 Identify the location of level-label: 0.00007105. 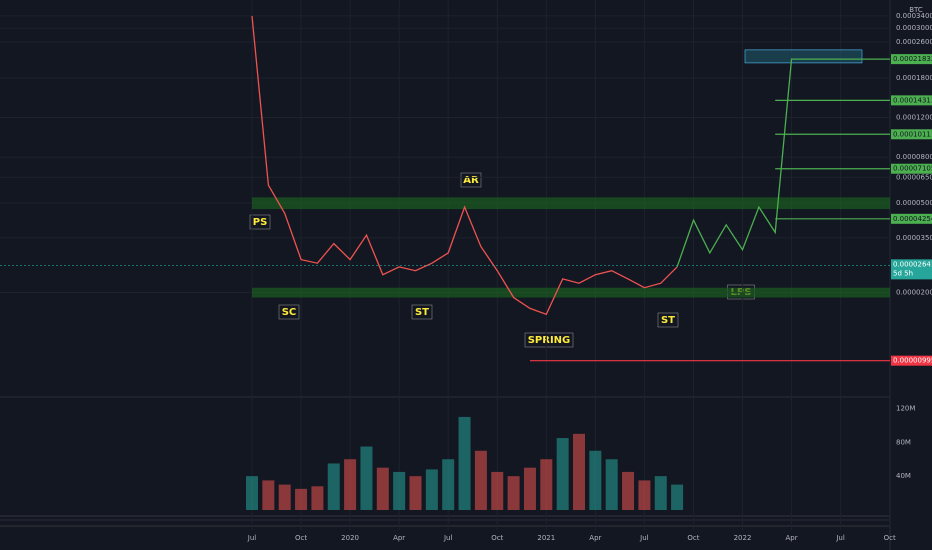
(912, 169).